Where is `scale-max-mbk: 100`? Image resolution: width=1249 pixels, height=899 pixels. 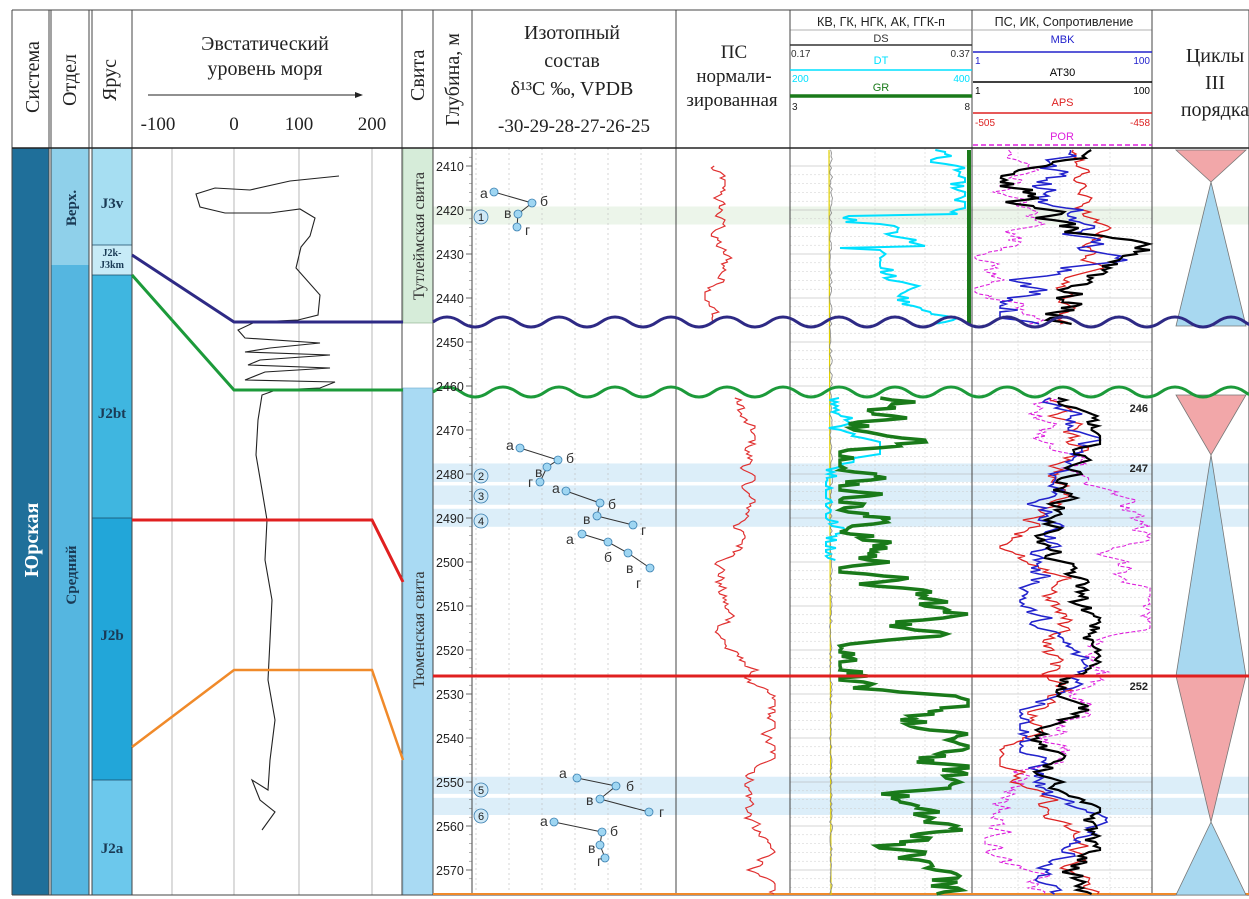
scale-max-mbk: 100 is located at coordinates (1141, 61).